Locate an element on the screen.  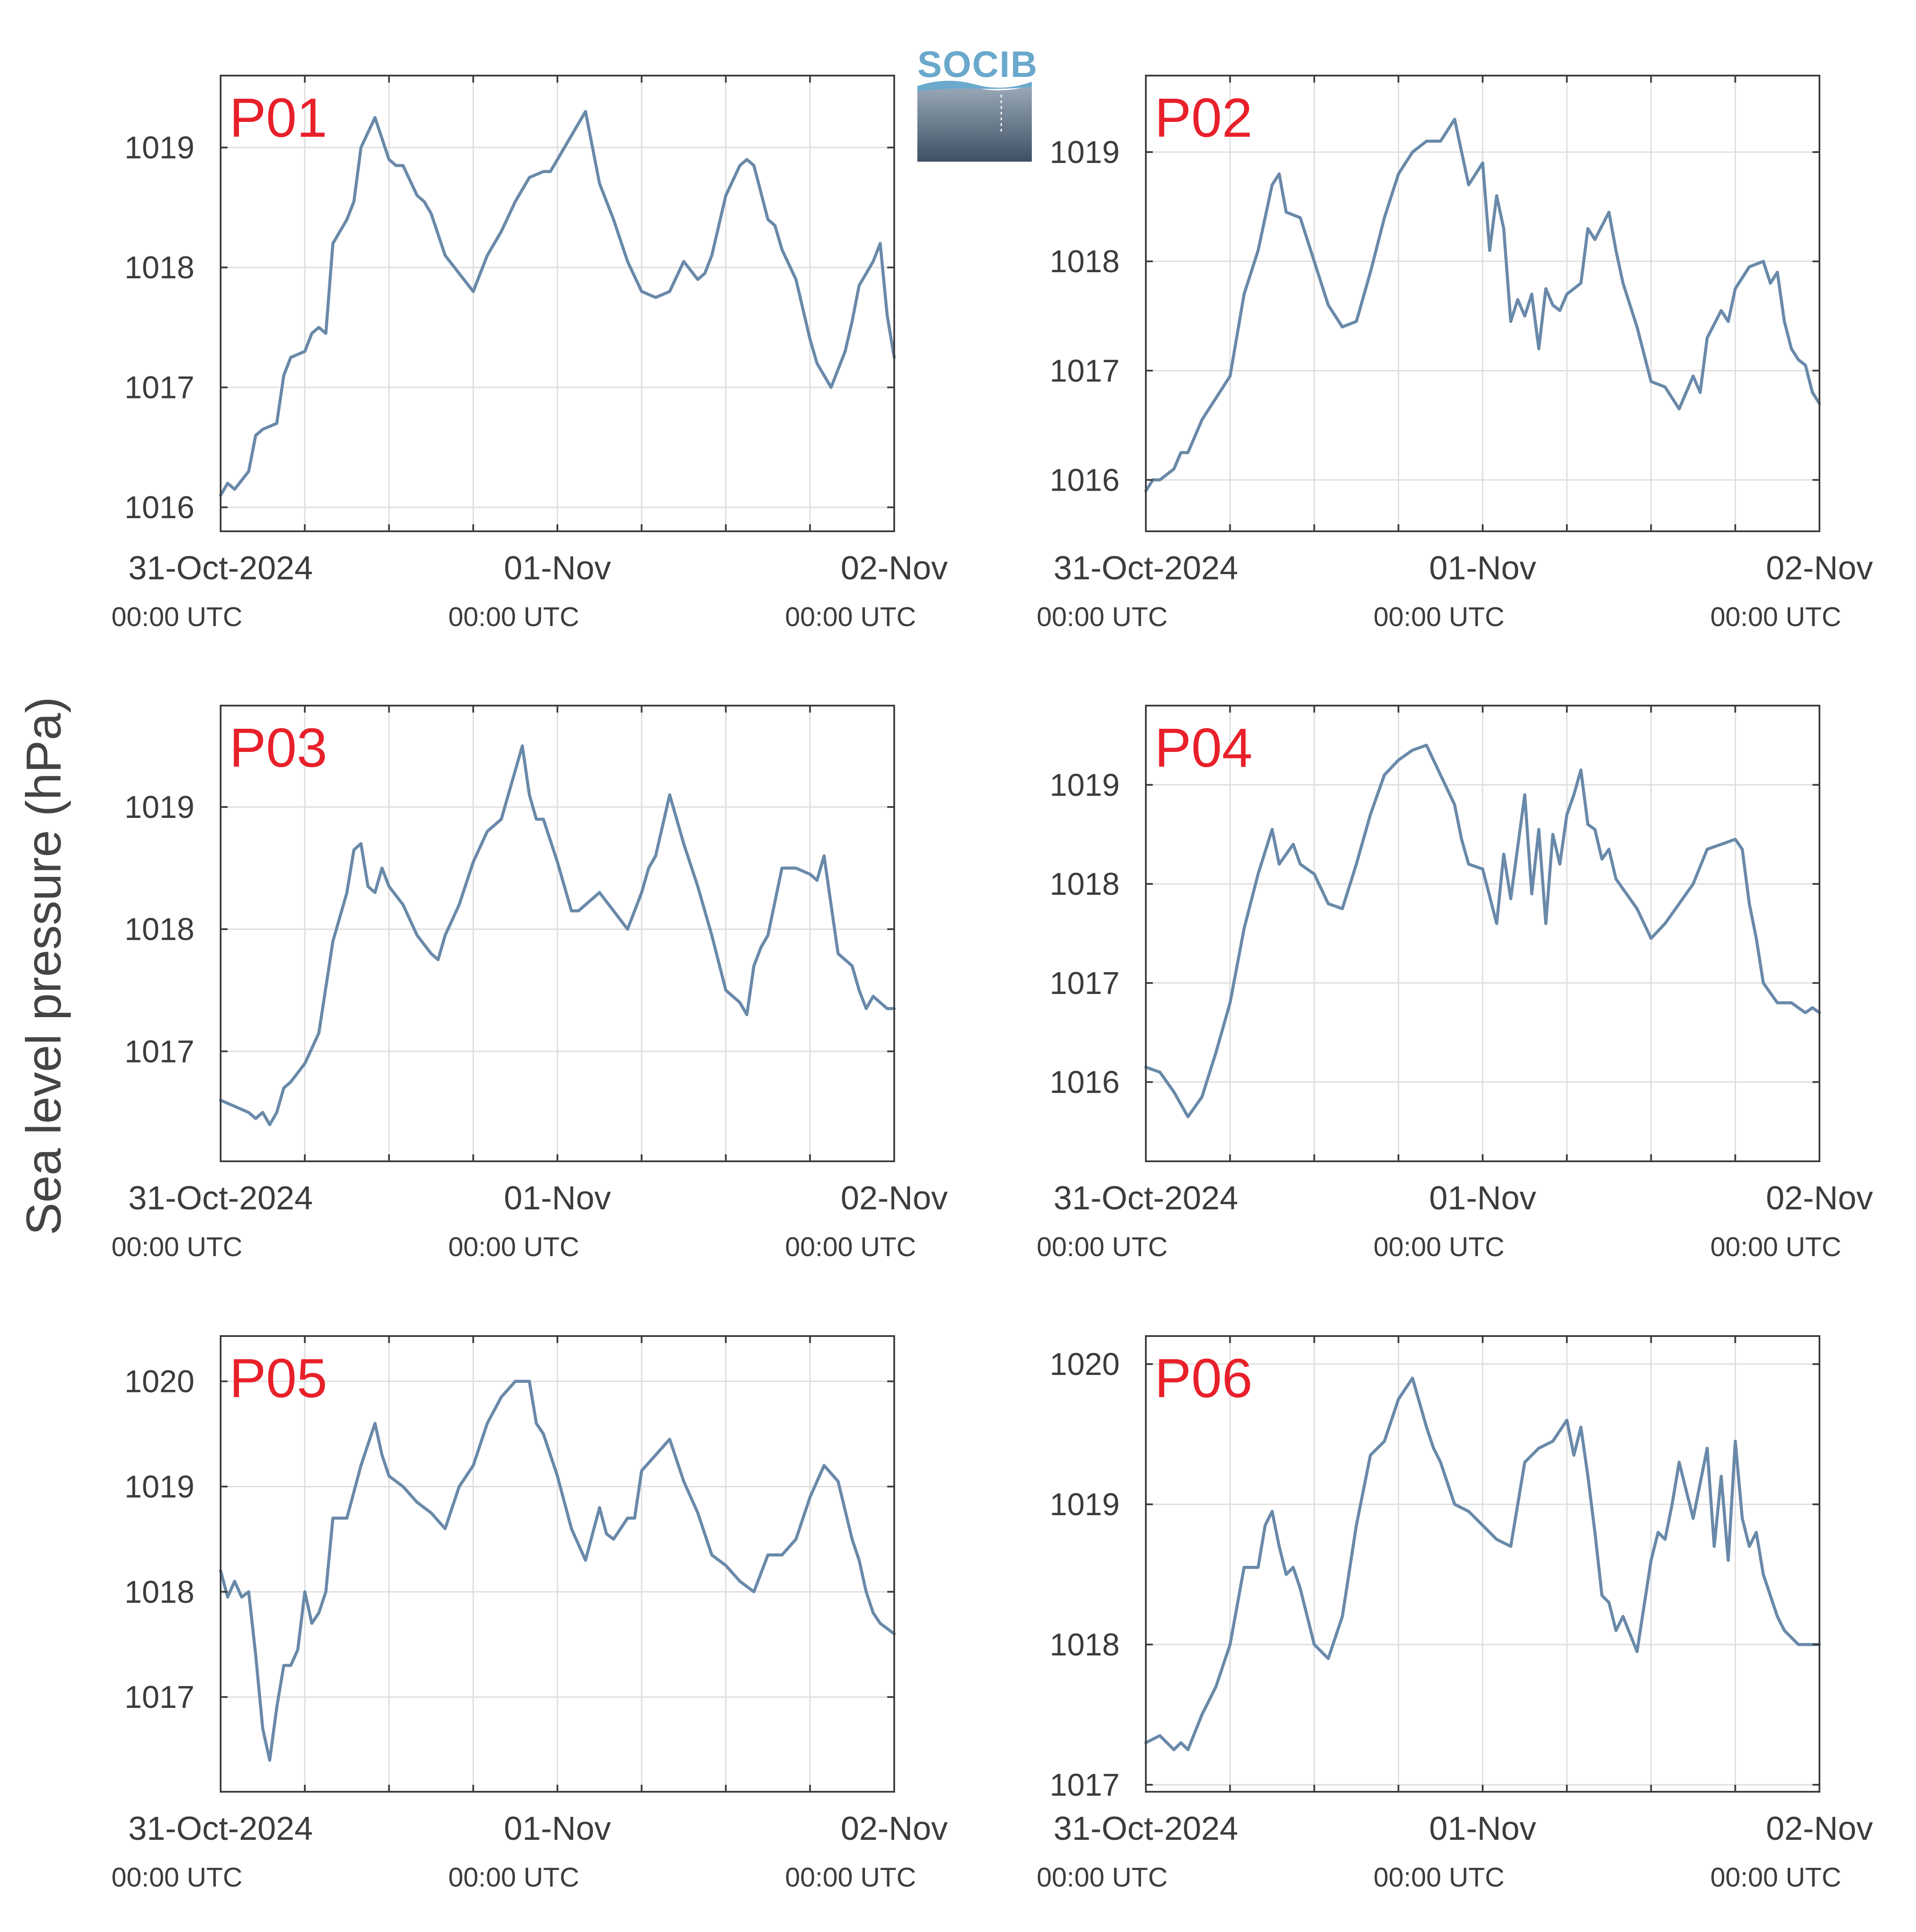
p05-ytick-label: 1018 is located at coordinates (159, 1592).